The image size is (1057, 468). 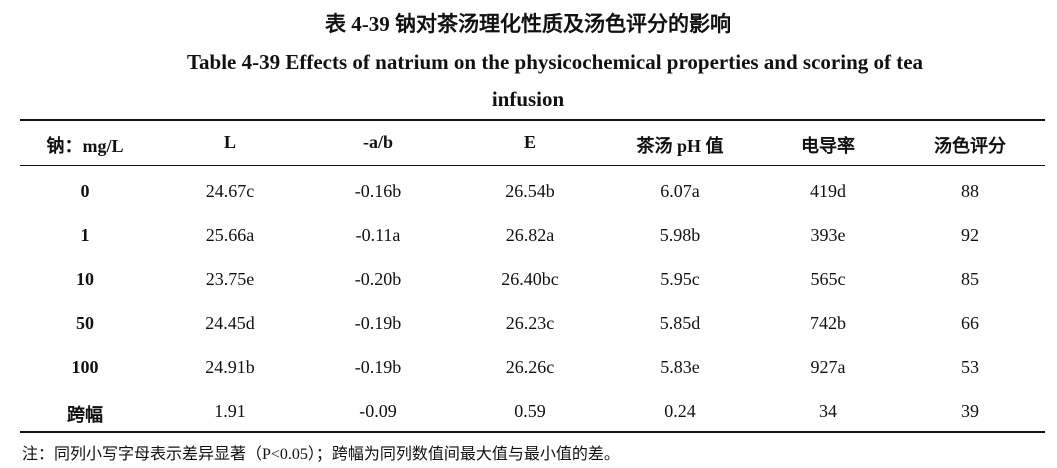 What do you see at coordinates (828, 367) in the screenshot?
I see `cell: 927a` at bounding box center [828, 367].